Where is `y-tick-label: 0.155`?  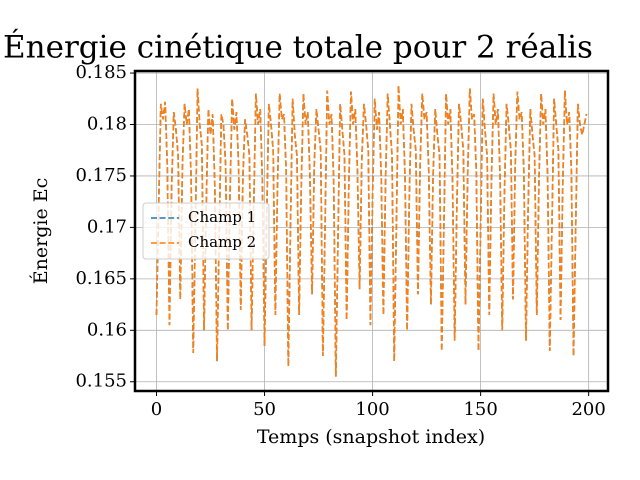 y-tick-label: 0.155 is located at coordinates (101, 381).